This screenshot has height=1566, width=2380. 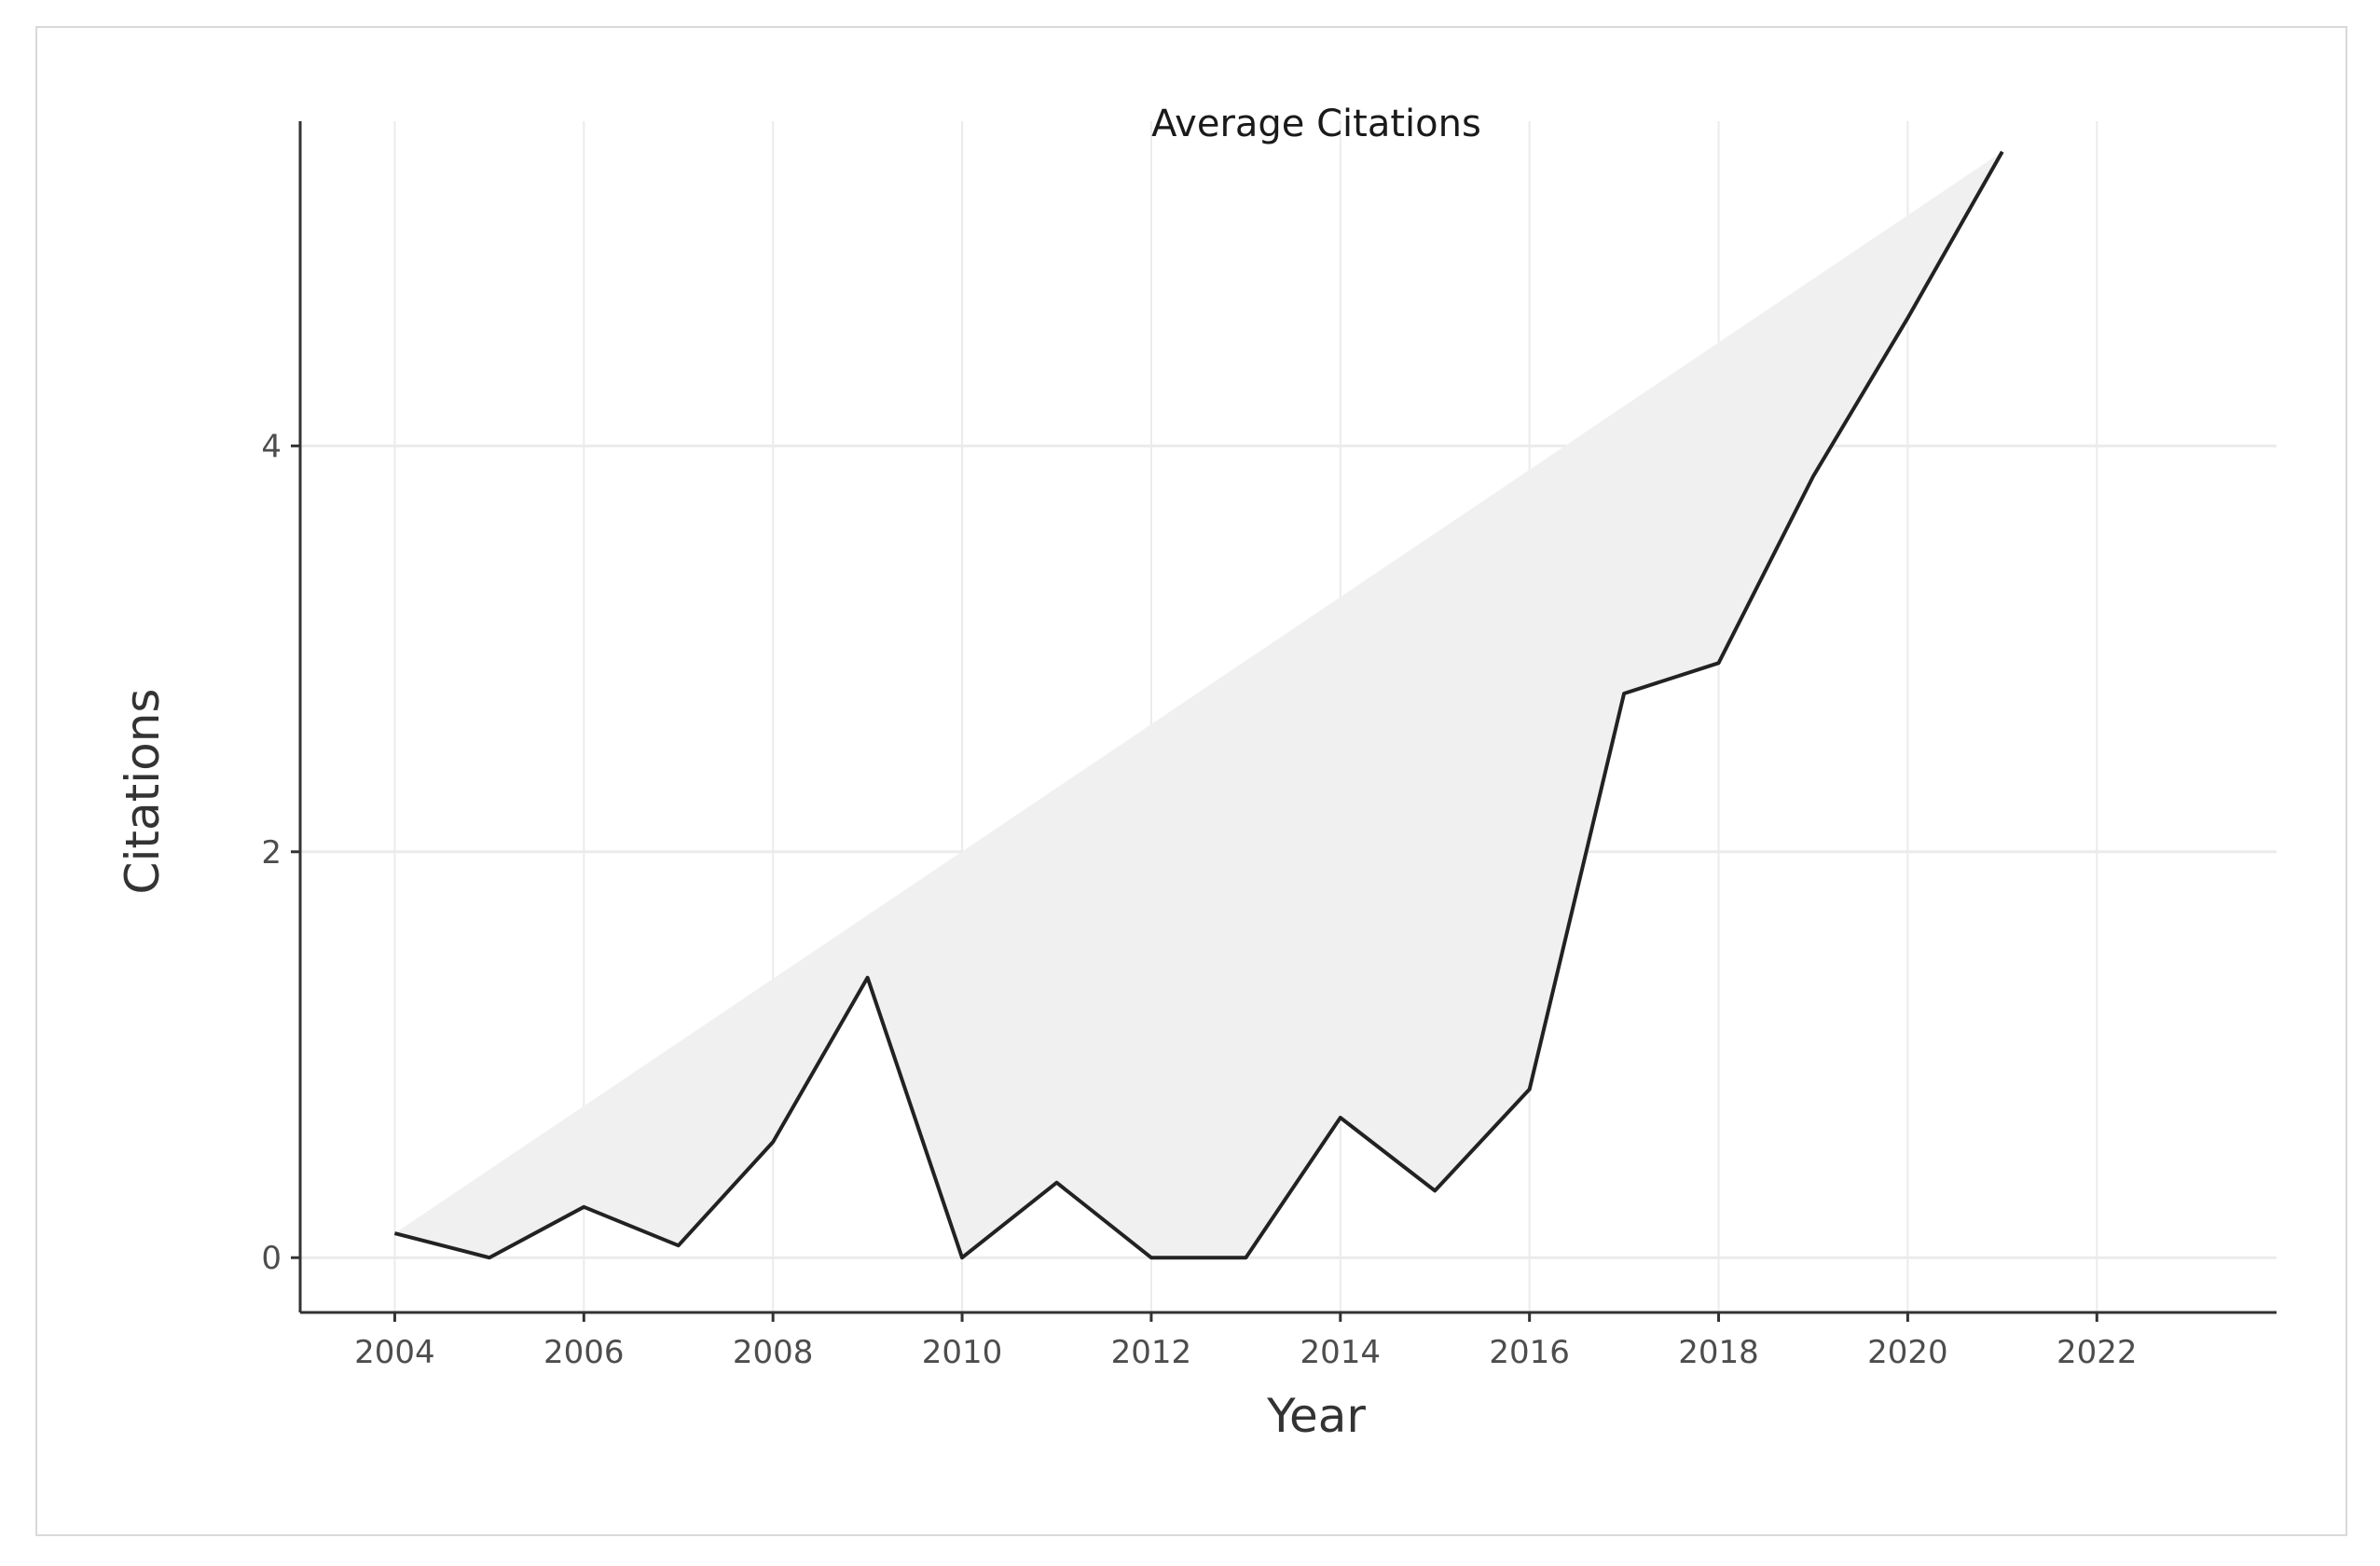 I want to click on x-axis-title: Year, so click(x=1316, y=1416).